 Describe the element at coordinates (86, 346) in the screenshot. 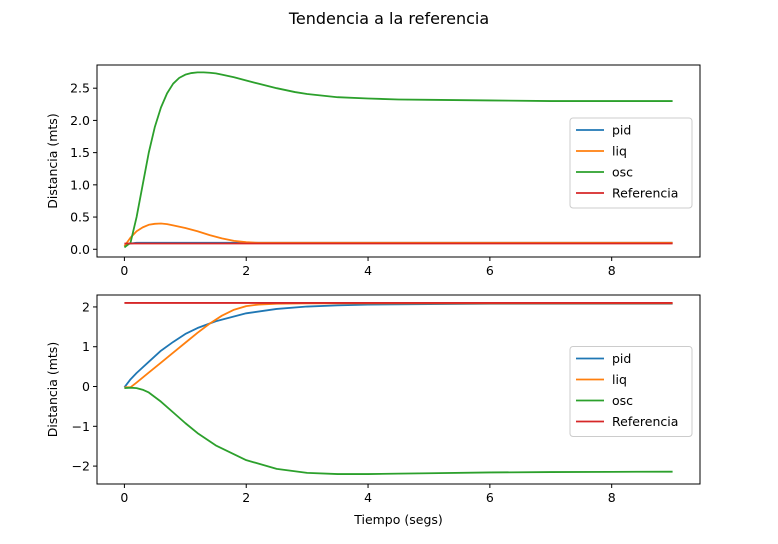

I see `y-tick-label: 1` at that location.